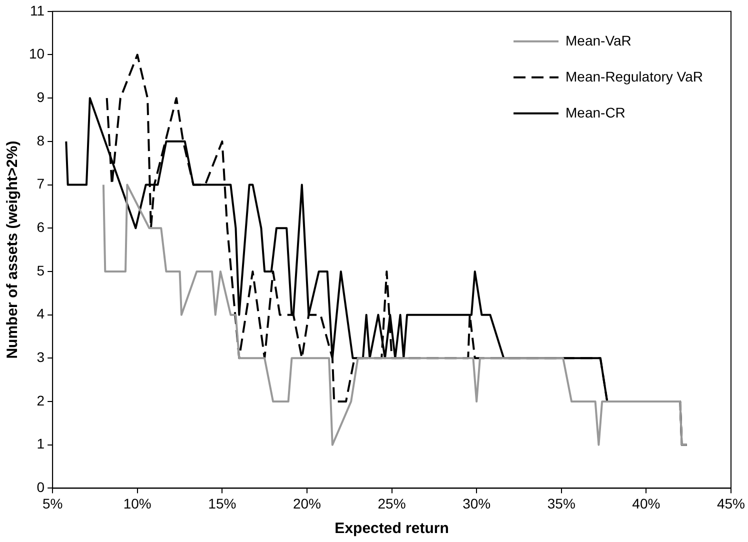 This screenshot has width=748, height=542. I want to click on x-tick-label: 20%, so click(306, 503).